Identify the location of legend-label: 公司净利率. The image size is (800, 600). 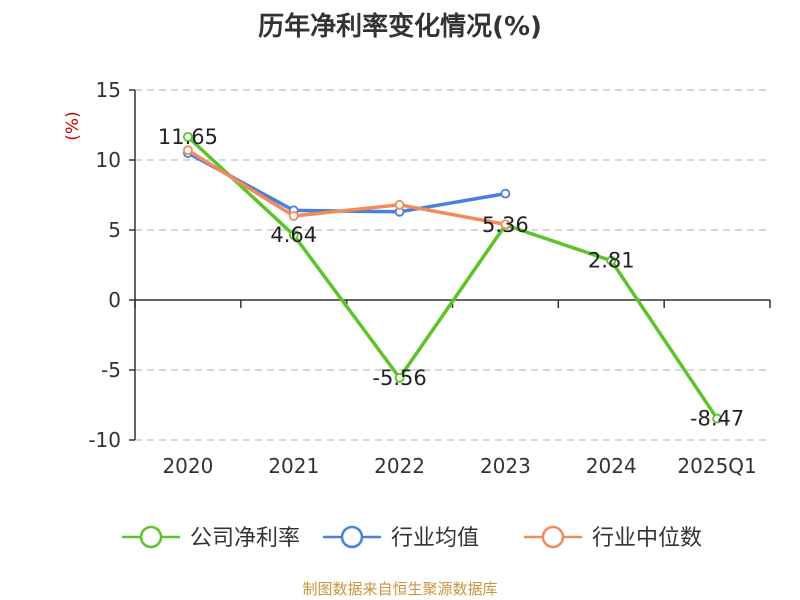
(245, 538).